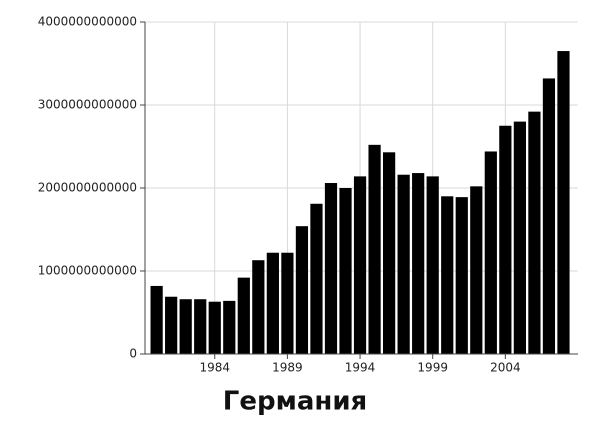  Describe the element at coordinates (87, 105) in the screenshot. I see `y-tick-label: 3000000000000` at that location.